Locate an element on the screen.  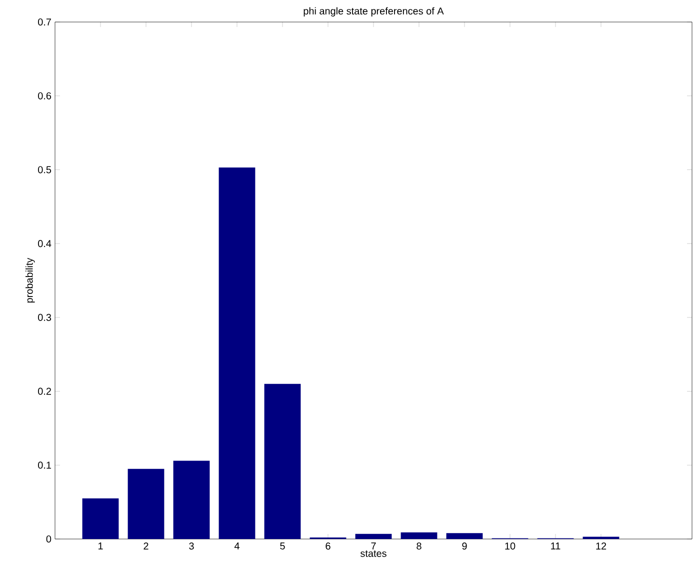
x-axis-title: states is located at coordinates (373, 553).